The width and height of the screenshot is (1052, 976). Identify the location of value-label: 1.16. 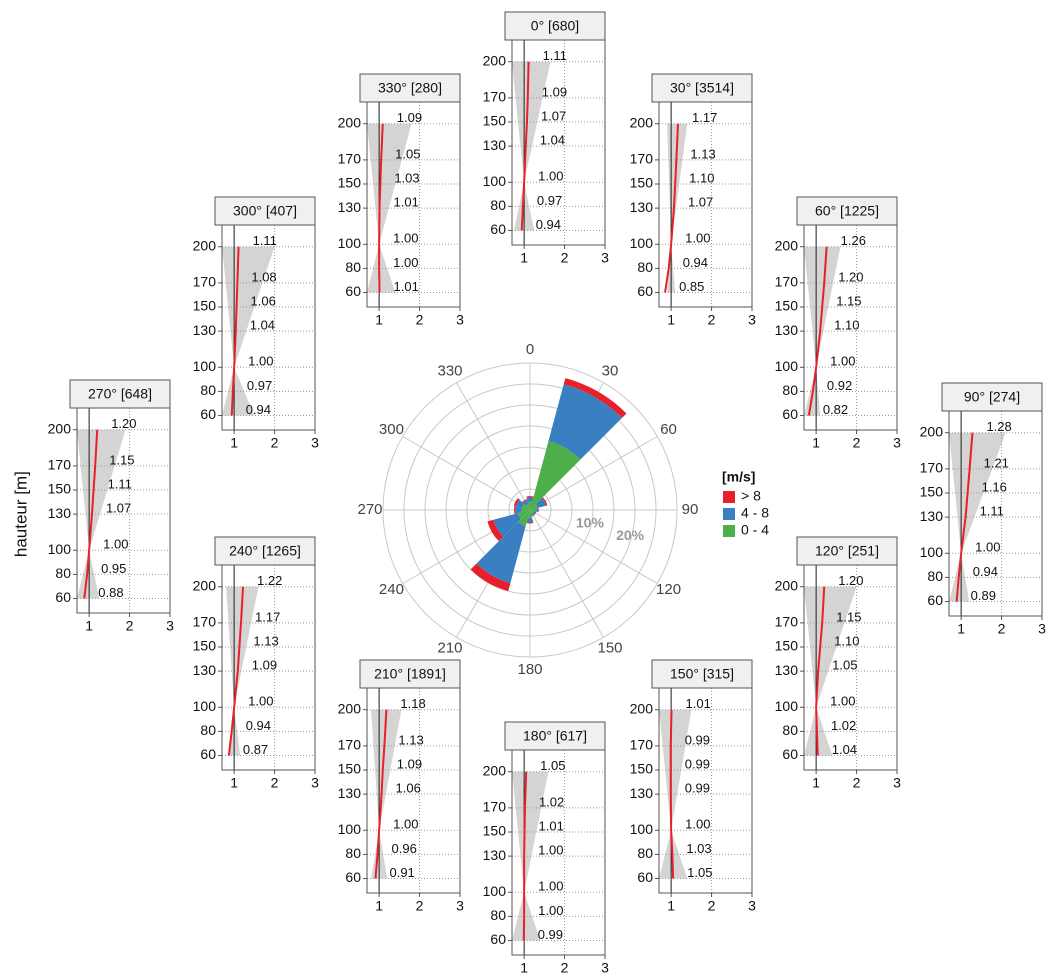
(994, 486).